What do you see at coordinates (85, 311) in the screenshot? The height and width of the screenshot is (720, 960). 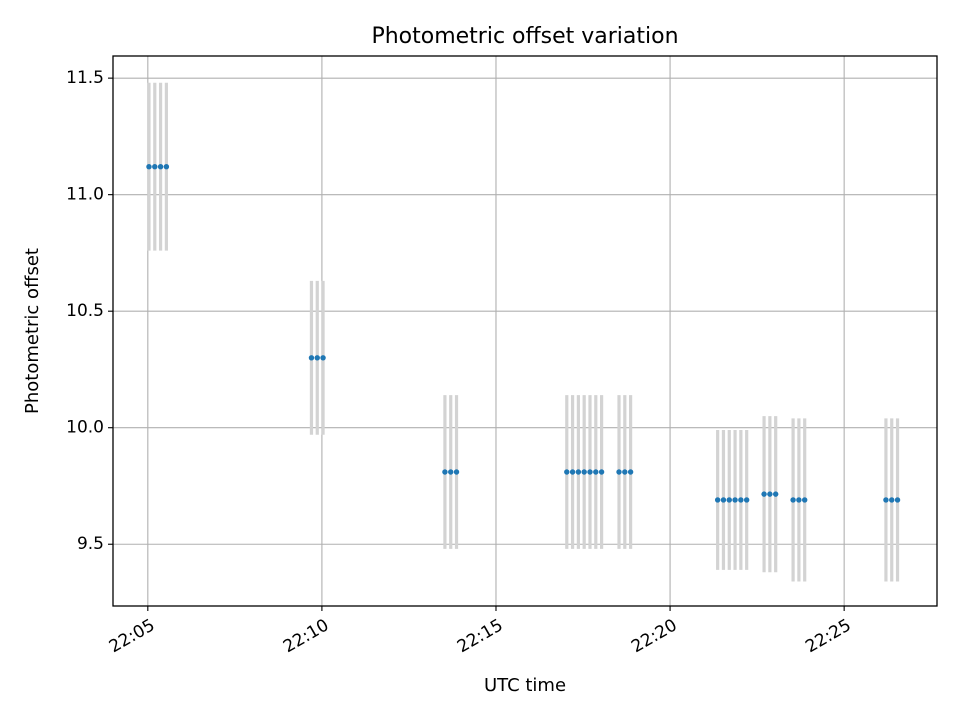 I see `y-tick-label: 10.5` at bounding box center [85, 311].